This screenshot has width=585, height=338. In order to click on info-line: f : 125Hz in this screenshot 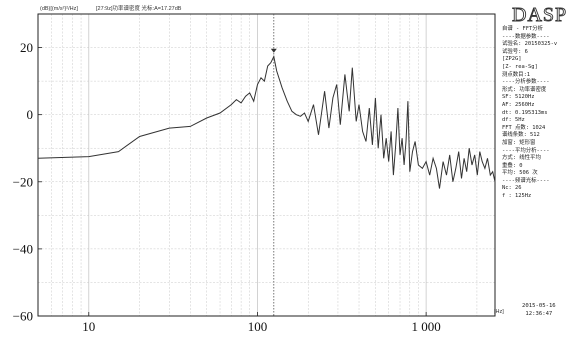, I will do `click(517, 196)`.